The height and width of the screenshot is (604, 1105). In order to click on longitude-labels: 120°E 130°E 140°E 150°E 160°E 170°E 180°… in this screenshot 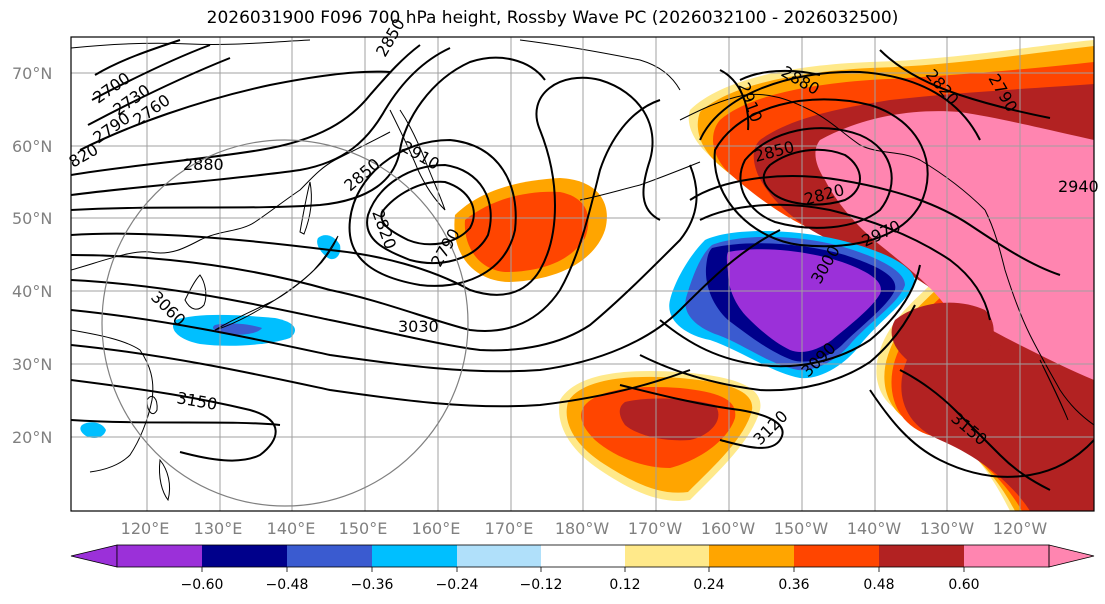, I will do `click(584, 528)`.